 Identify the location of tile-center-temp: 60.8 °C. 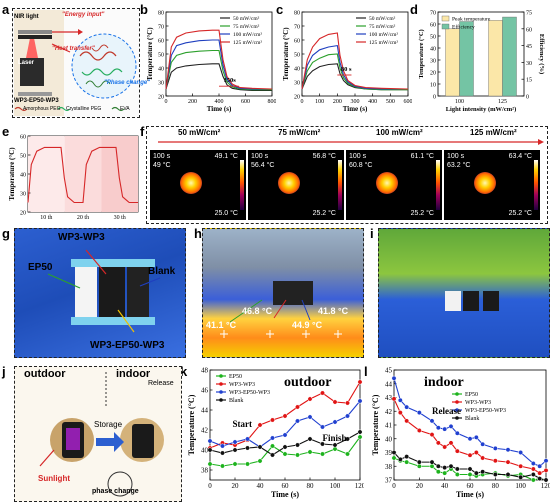
(361, 165).